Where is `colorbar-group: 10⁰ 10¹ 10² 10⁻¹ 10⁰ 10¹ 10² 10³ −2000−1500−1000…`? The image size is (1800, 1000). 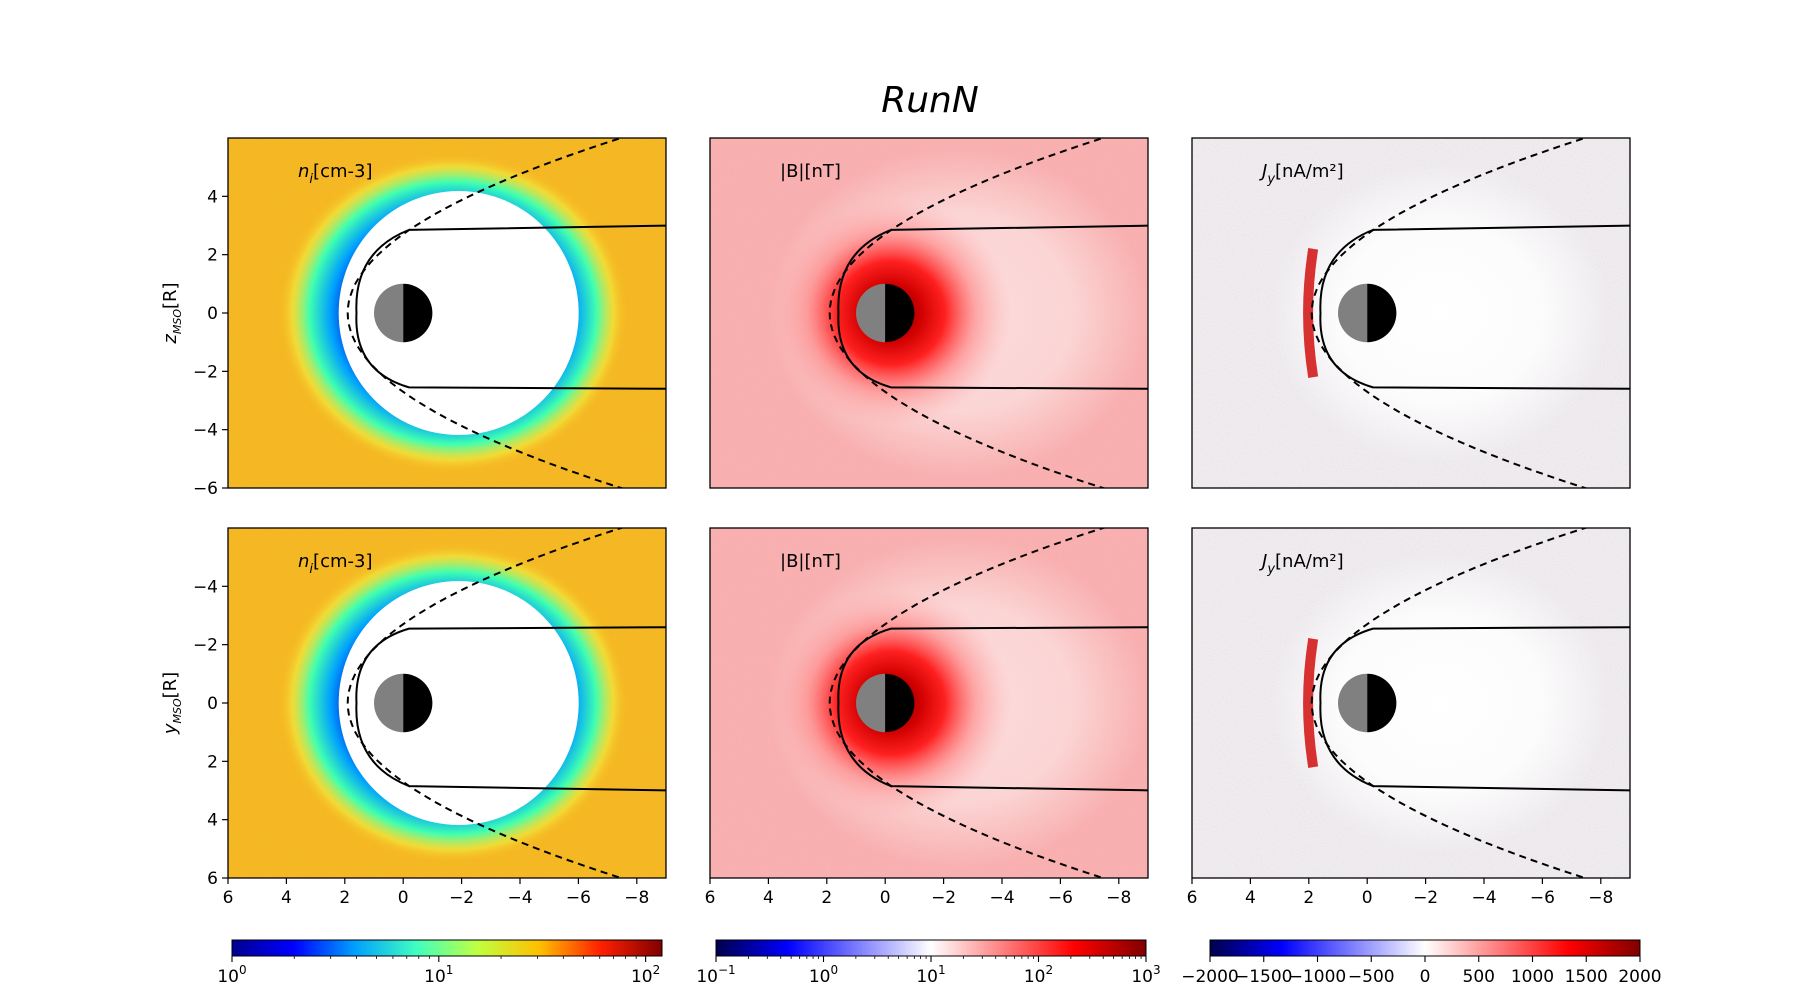 colorbar-group: 10⁰ 10¹ 10² 10⁻¹ 10⁰ 10¹ 10² 10³ −2000−1500−1000… is located at coordinates (939, 963).